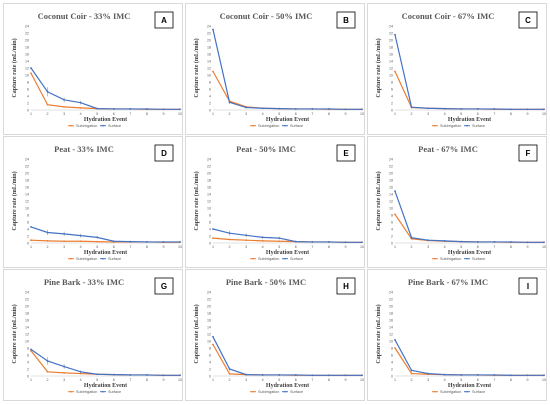 This screenshot has height=405, width=550. I want to click on y-tick-label: 0, so click(392, 376).